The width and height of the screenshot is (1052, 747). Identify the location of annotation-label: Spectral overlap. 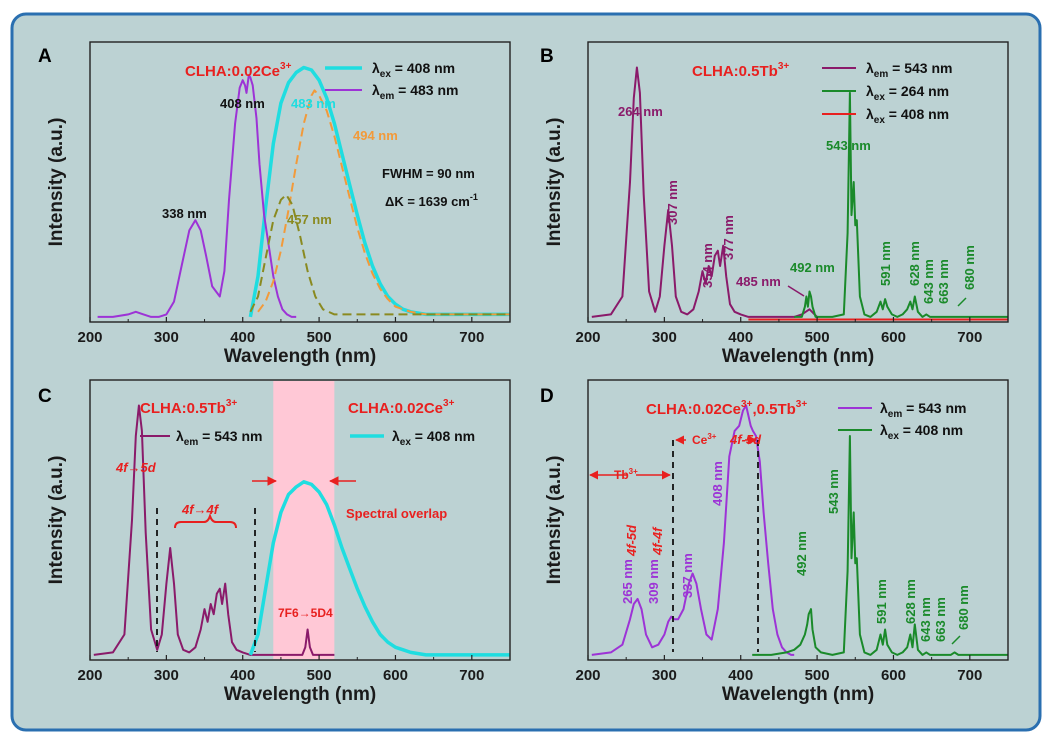
(396, 513).